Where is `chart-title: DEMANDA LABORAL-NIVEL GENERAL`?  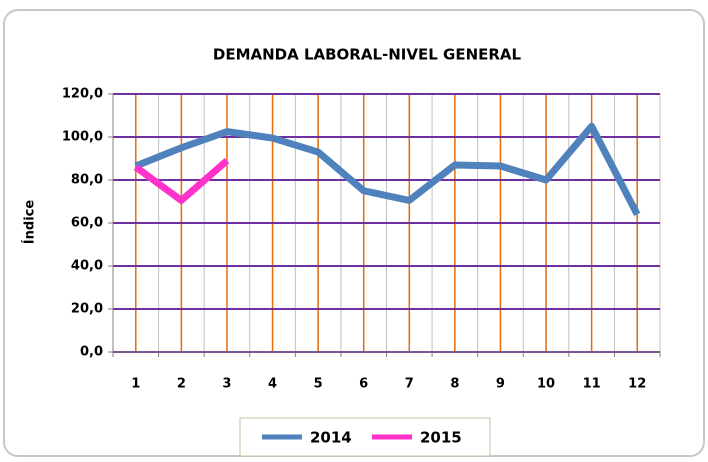 chart-title: DEMANDA LABORAL-NIVEL GENERAL is located at coordinates (367, 55).